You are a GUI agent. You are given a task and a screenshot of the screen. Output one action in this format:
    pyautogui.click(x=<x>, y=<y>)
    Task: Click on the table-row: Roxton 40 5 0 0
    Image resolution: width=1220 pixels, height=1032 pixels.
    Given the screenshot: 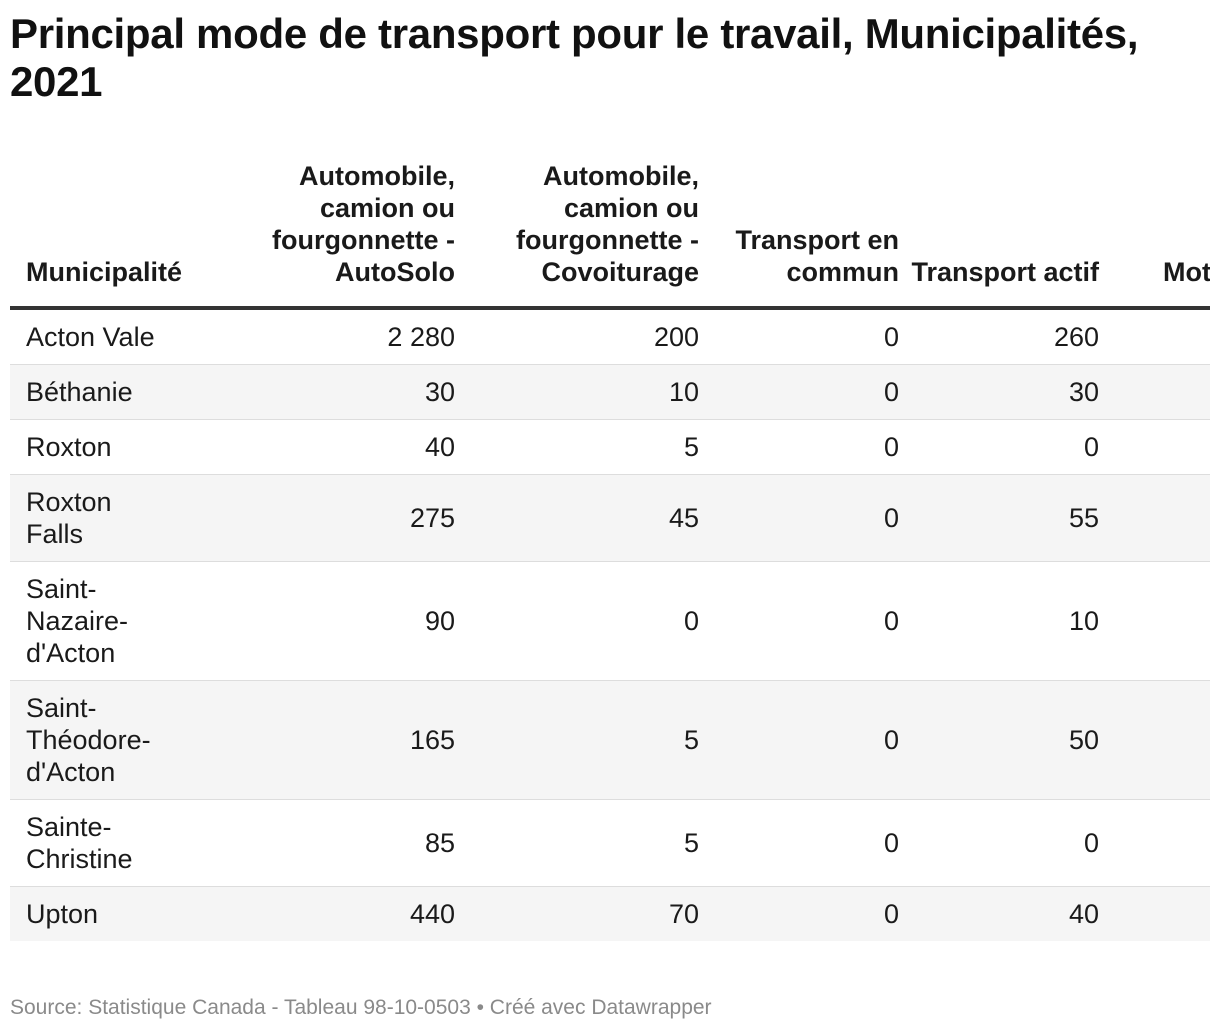 What is the action you would take?
    pyautogui.click(x=610, y=447)
    